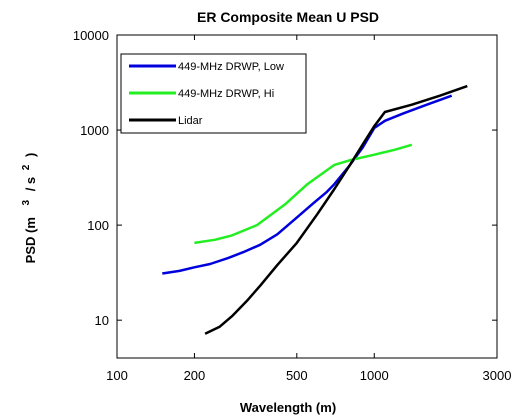 This screenshot has width=522, height=418. Describe the element at coordinates (190, 121) in the screenshot. I see `legend-label-lidar: Lidar` at that location.